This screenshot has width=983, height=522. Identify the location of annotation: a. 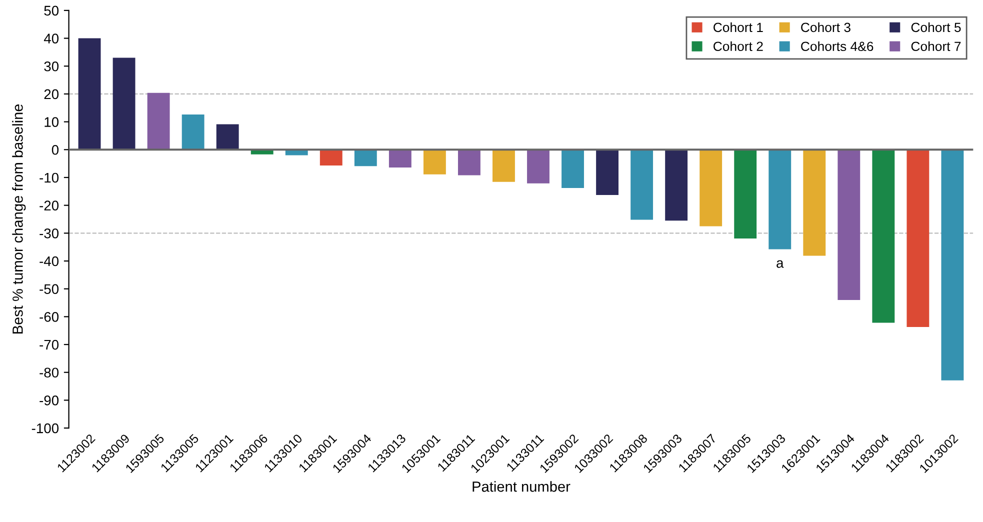
(780, 264).